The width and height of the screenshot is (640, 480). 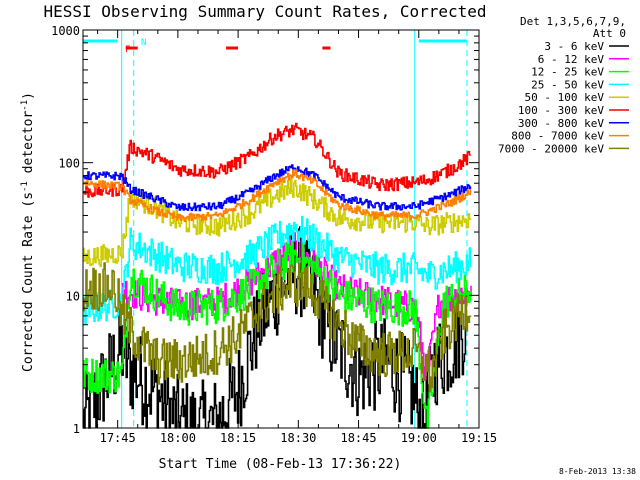 What do you see at coordinates (479, 438) in the screenshot?
I see `x-tick-label-6: 19:15` at bounding box center [479, 438].